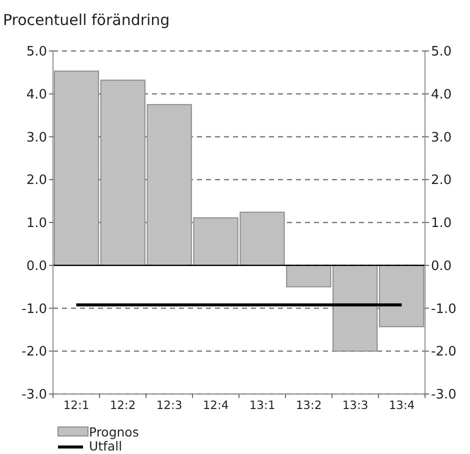 The image size is (470, 454). I want to click on y2-tick-label: 4.0, so click(441, 94).